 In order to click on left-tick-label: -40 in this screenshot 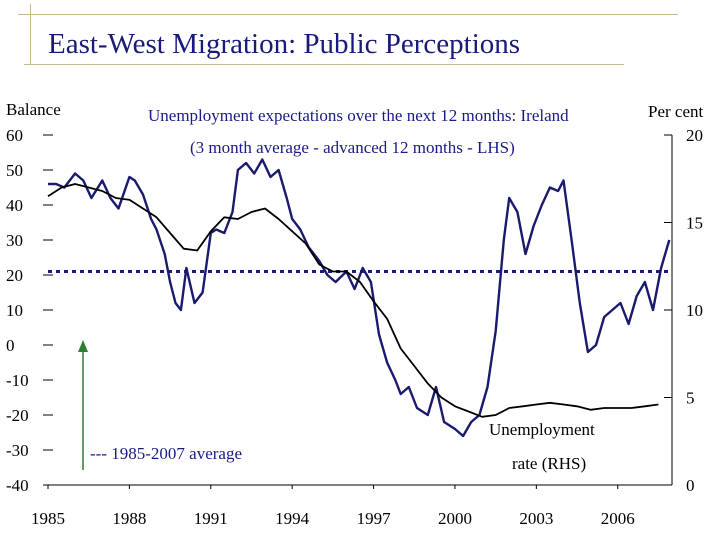, I will do `click(17, 485)`.